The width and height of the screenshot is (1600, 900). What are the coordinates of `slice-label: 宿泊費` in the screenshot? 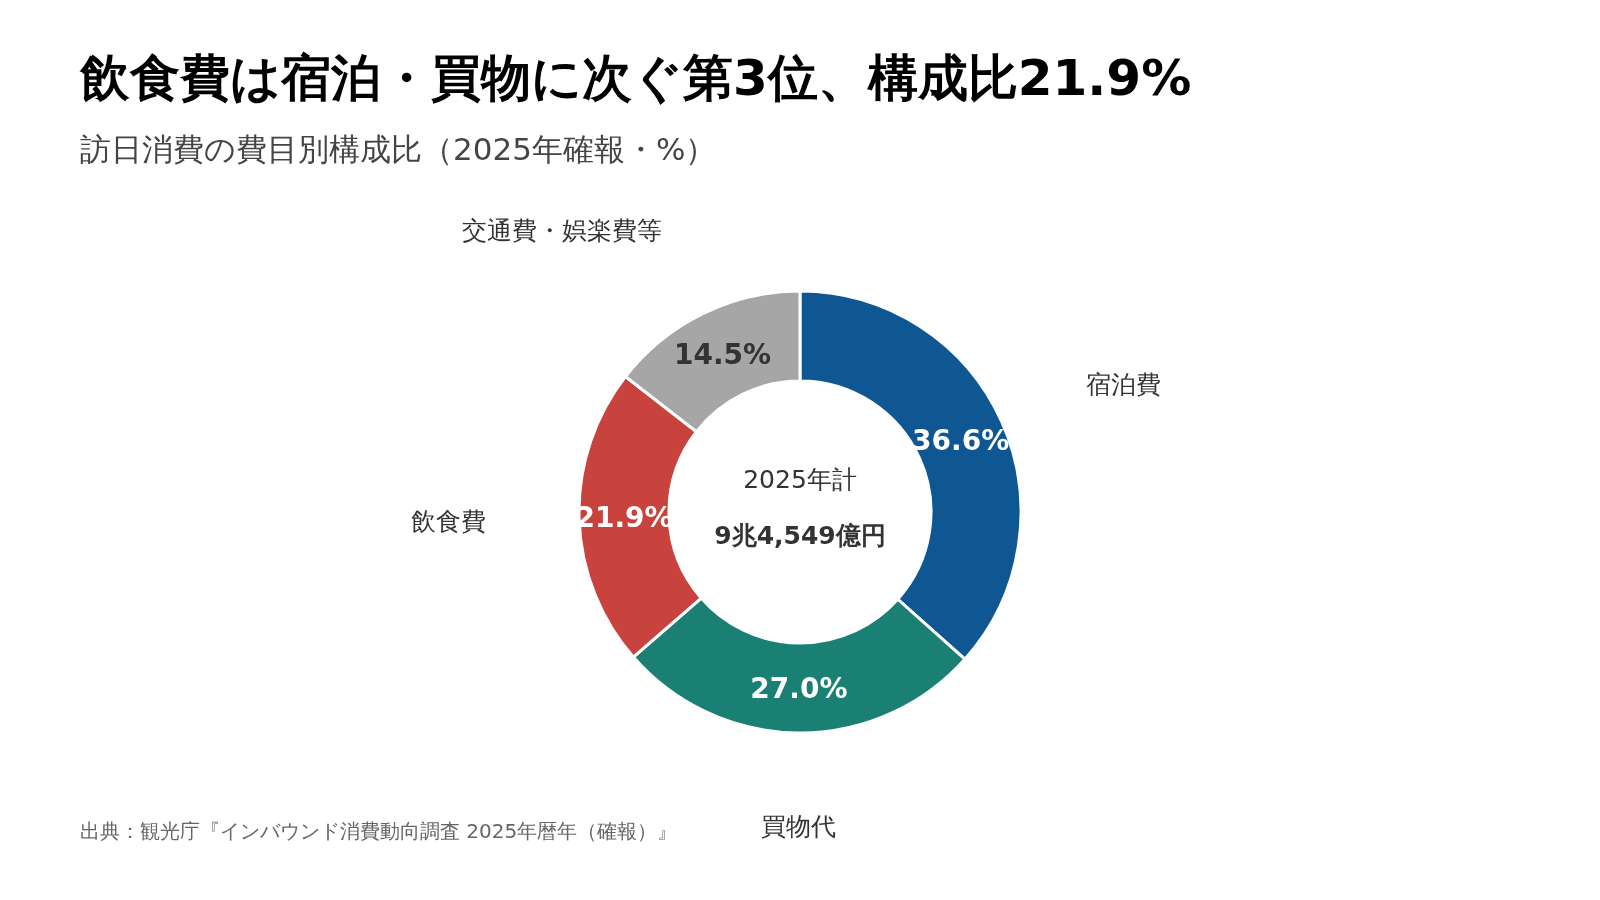 It's located at (1124, 384).